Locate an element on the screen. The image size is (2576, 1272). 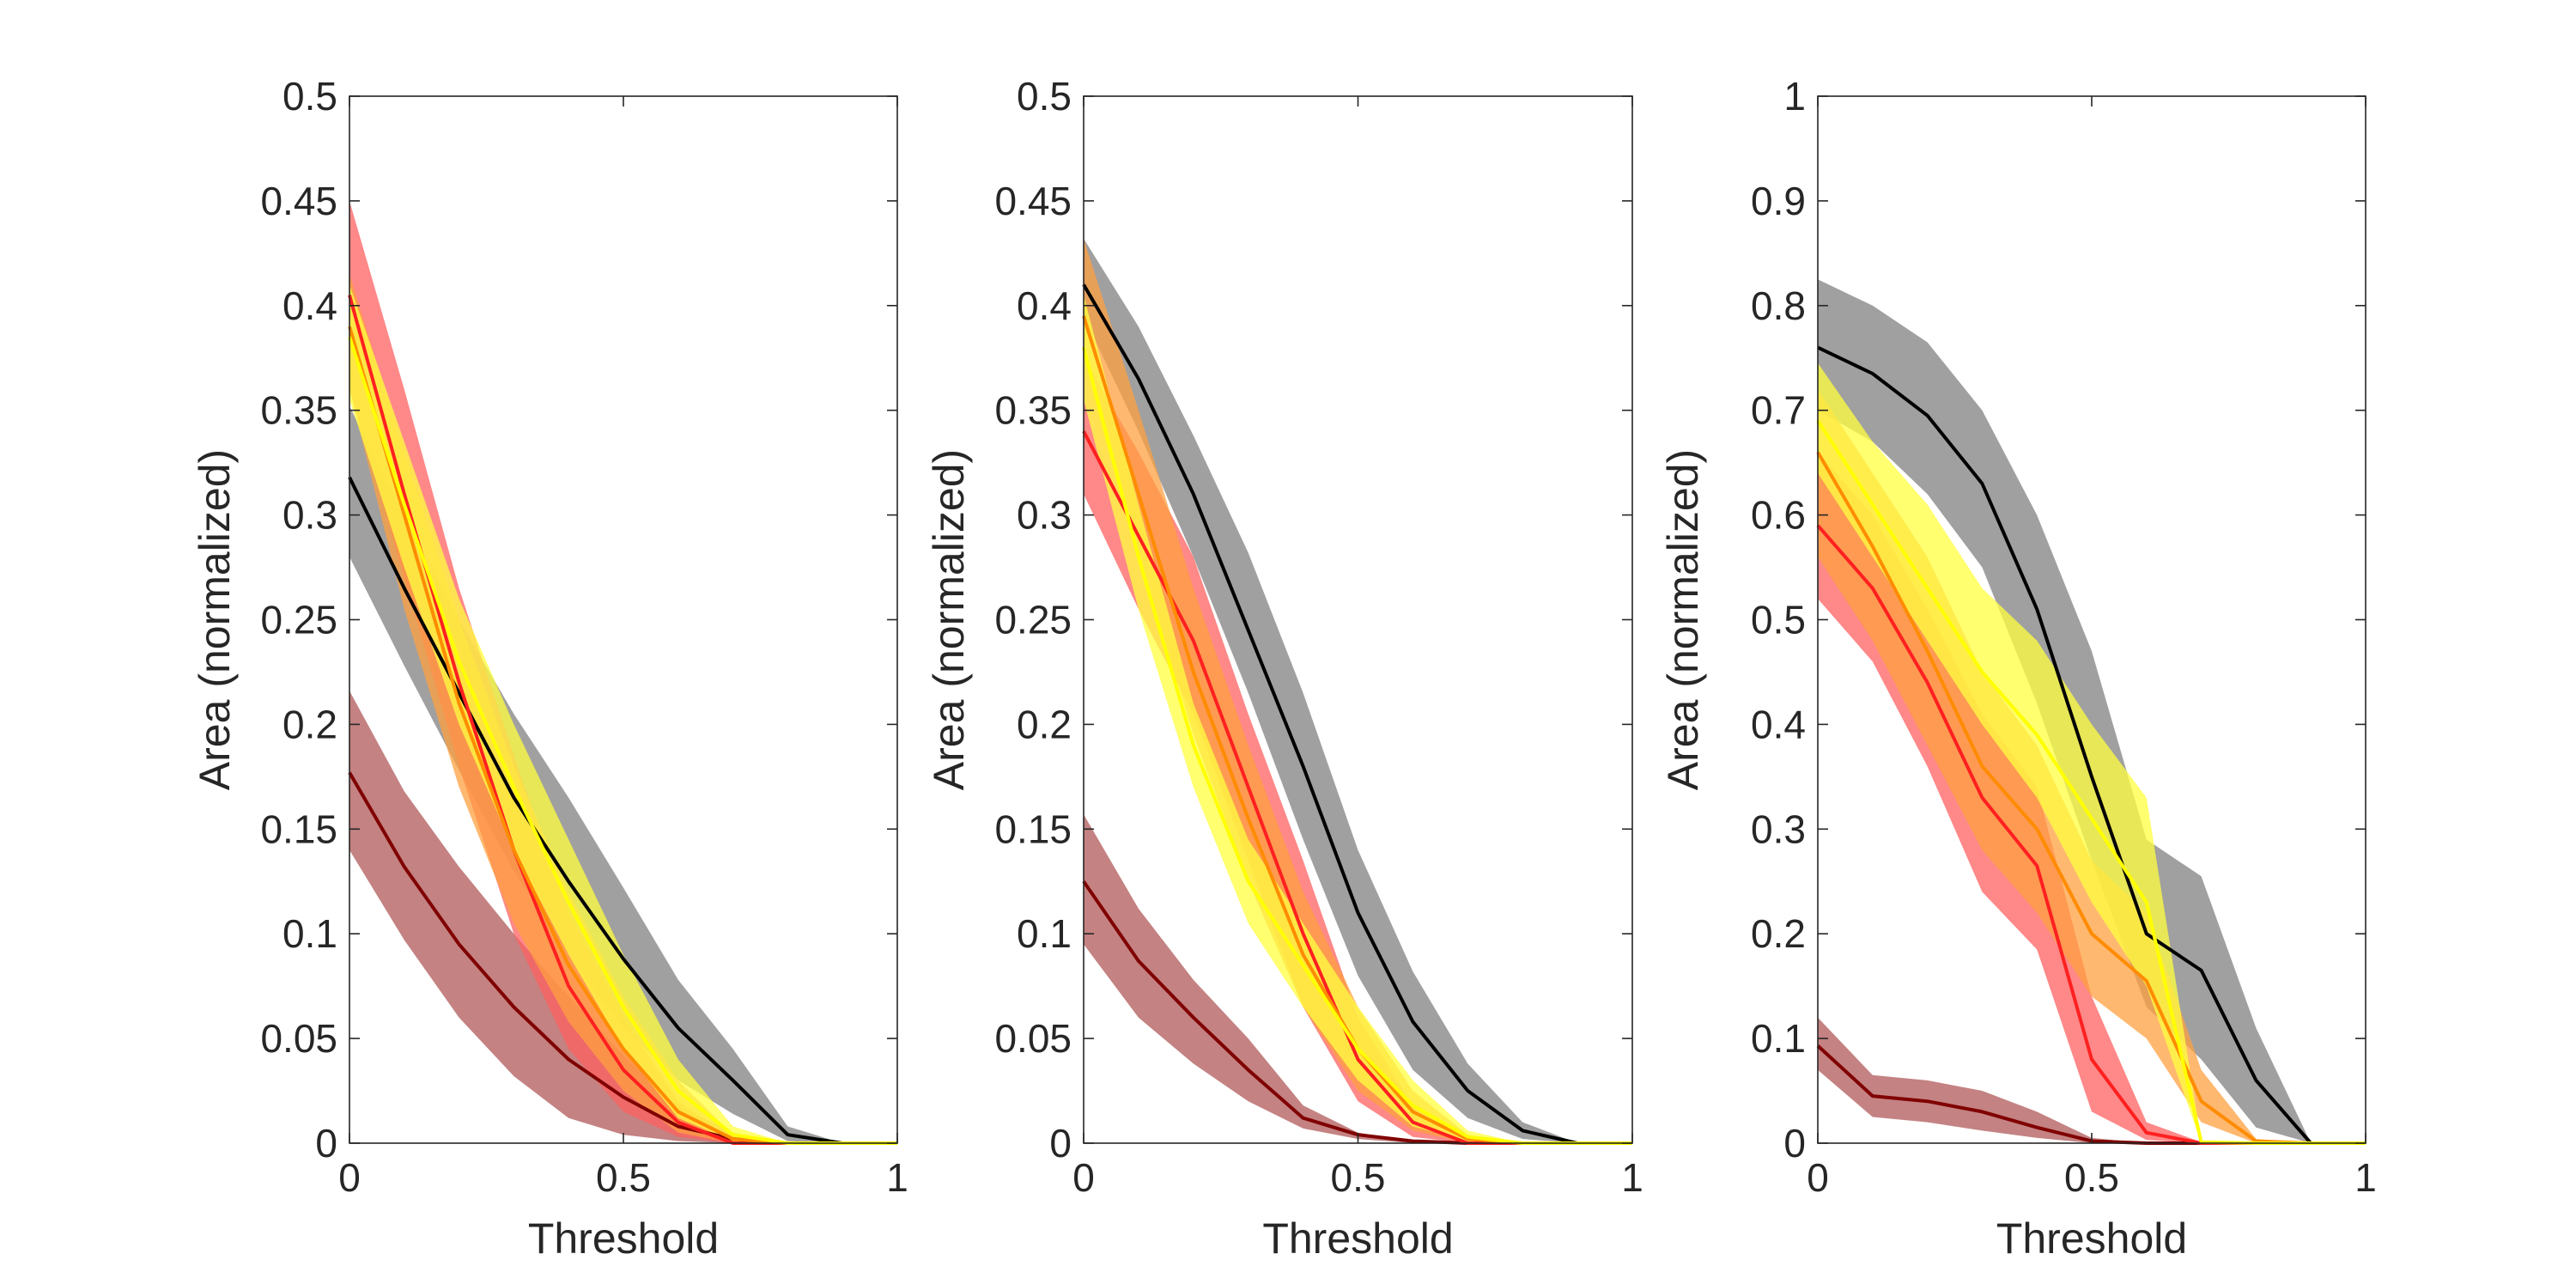
y-tick-label: 0.6 is located at coordinates (1778, 515).